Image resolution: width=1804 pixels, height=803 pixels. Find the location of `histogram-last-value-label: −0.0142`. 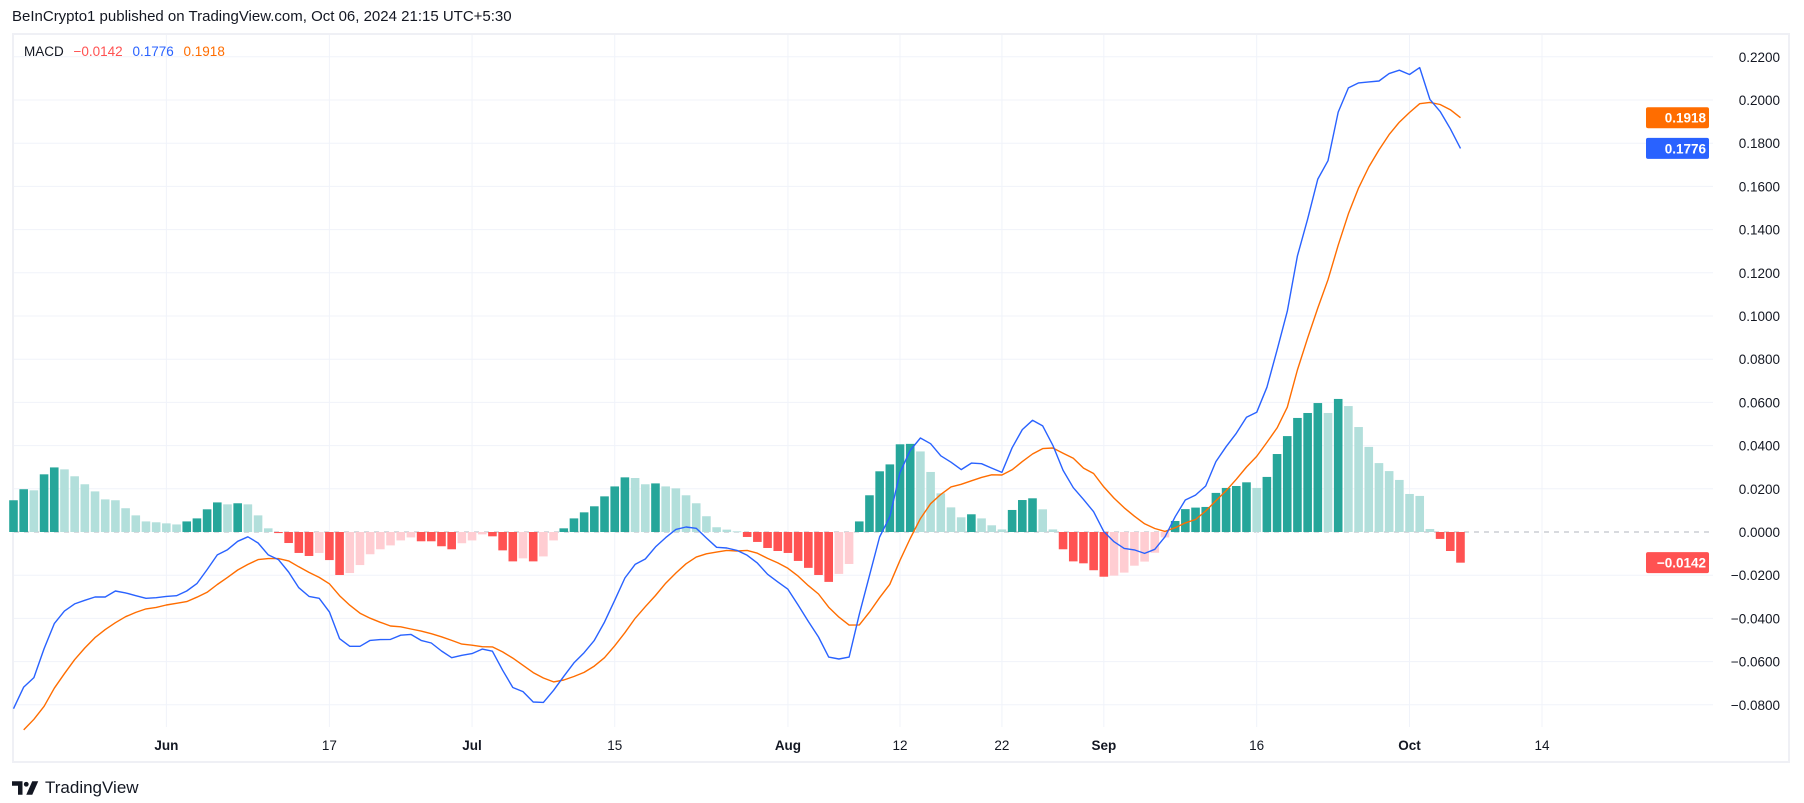

histogram-last-value-label: −0.0142 is located at coordinates (1677, 563).